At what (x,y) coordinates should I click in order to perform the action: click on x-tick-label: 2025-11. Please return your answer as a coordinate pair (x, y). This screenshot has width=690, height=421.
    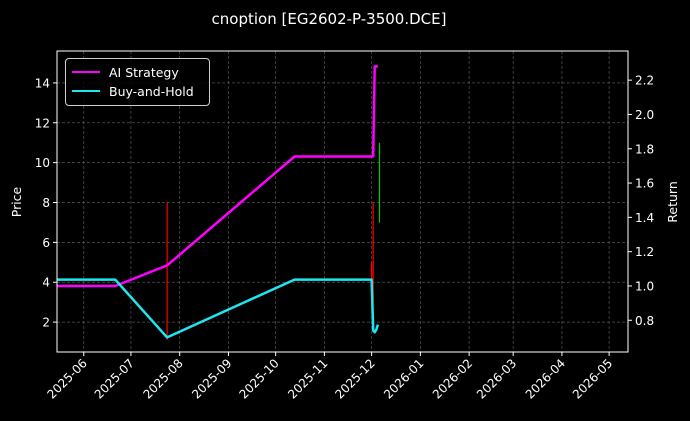
    Looking at the image, I should click on (307, 378).